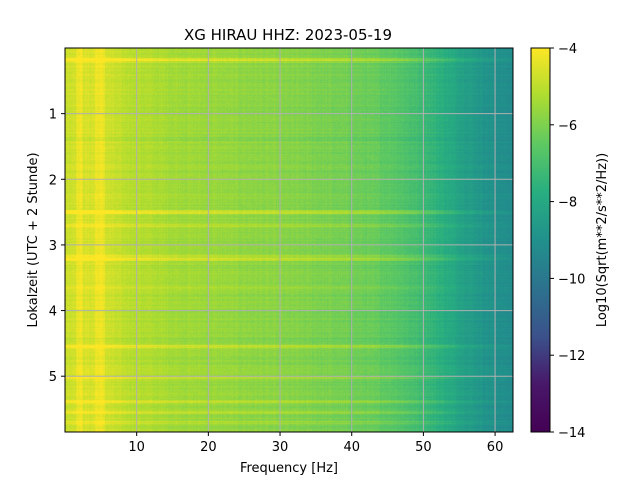  What do you see at coordinates (567, 49) in the screenshot?
I see `colorbar-tick-label: −4` at bounding box center [567, 49].